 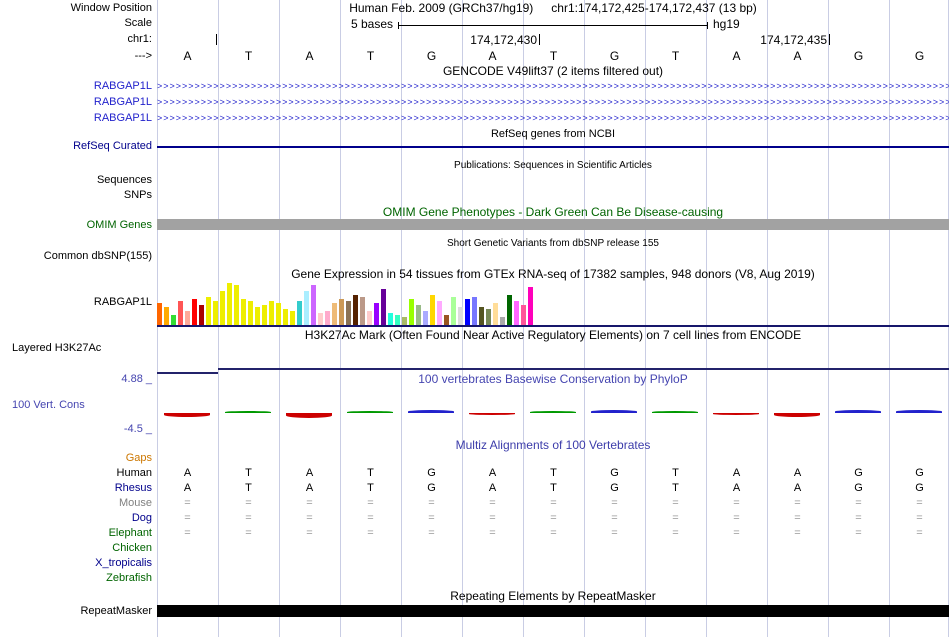 What do you see at coordinates (726, 24) in the screenshot?
I see `assembly-short: hg19` at bounding box center [726, 24].